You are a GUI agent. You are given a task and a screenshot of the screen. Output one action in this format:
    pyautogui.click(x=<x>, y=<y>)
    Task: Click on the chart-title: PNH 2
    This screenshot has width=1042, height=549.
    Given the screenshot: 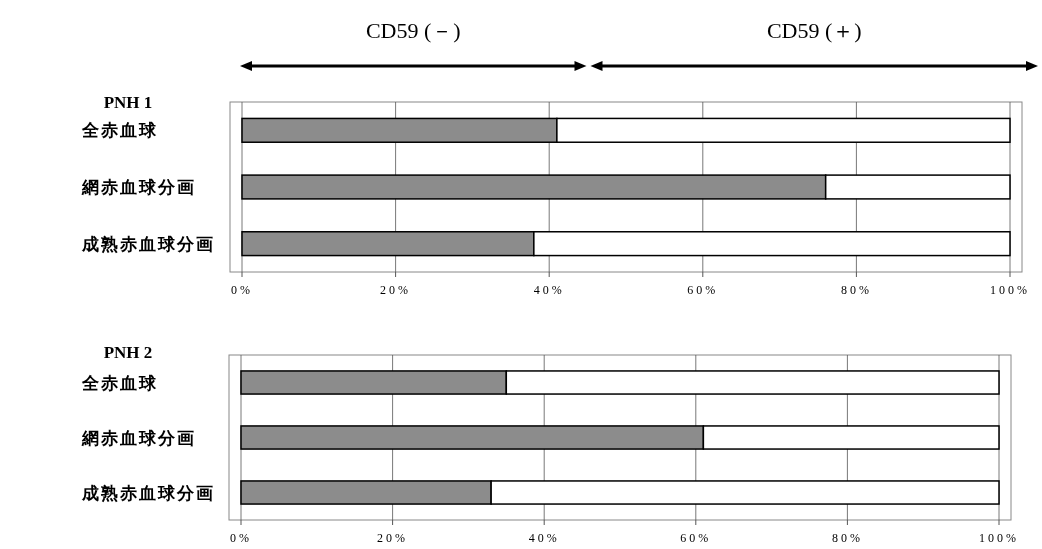 What is the action you would take?
    pyautogui.click(x=128, y=352)
    